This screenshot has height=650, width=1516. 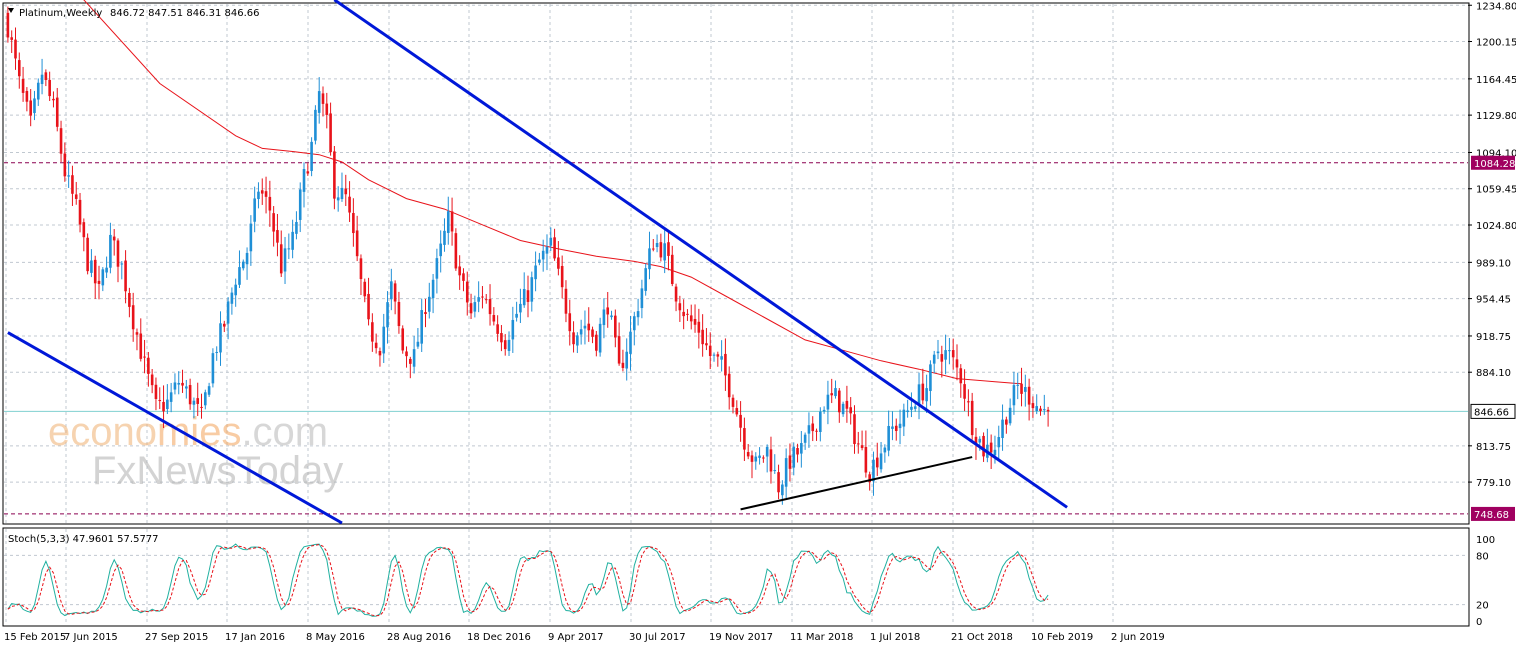 What do you see at coordinates (1491, 412) in the screenshot?
I see `current-price-label: 846.66` at bounding box center [1491, 412].